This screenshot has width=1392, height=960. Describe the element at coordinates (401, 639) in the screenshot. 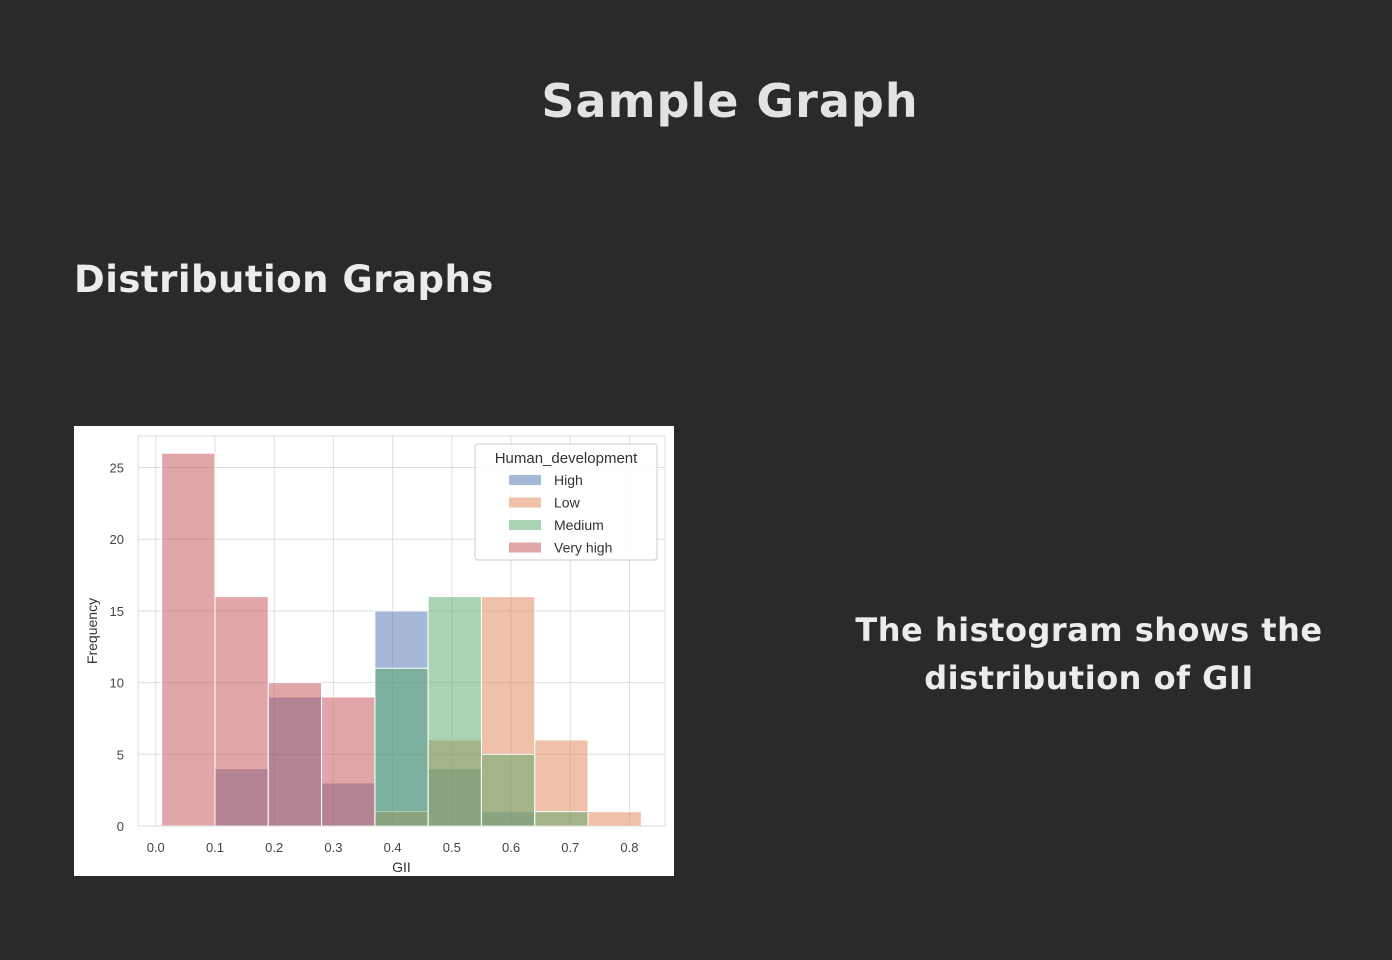

I see `bars-layer` at that location.